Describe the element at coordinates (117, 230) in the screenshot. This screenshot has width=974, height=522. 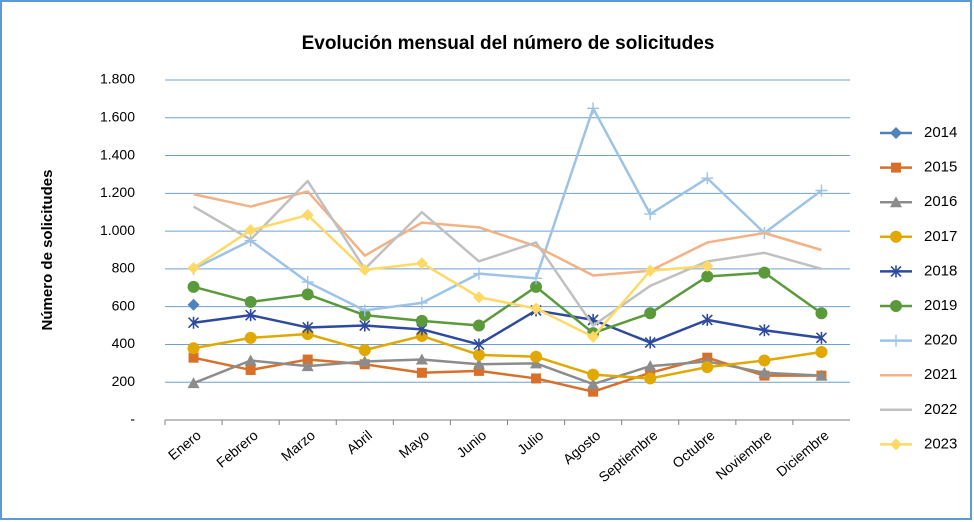
I see `y-tick-label: 1.000` at that location.